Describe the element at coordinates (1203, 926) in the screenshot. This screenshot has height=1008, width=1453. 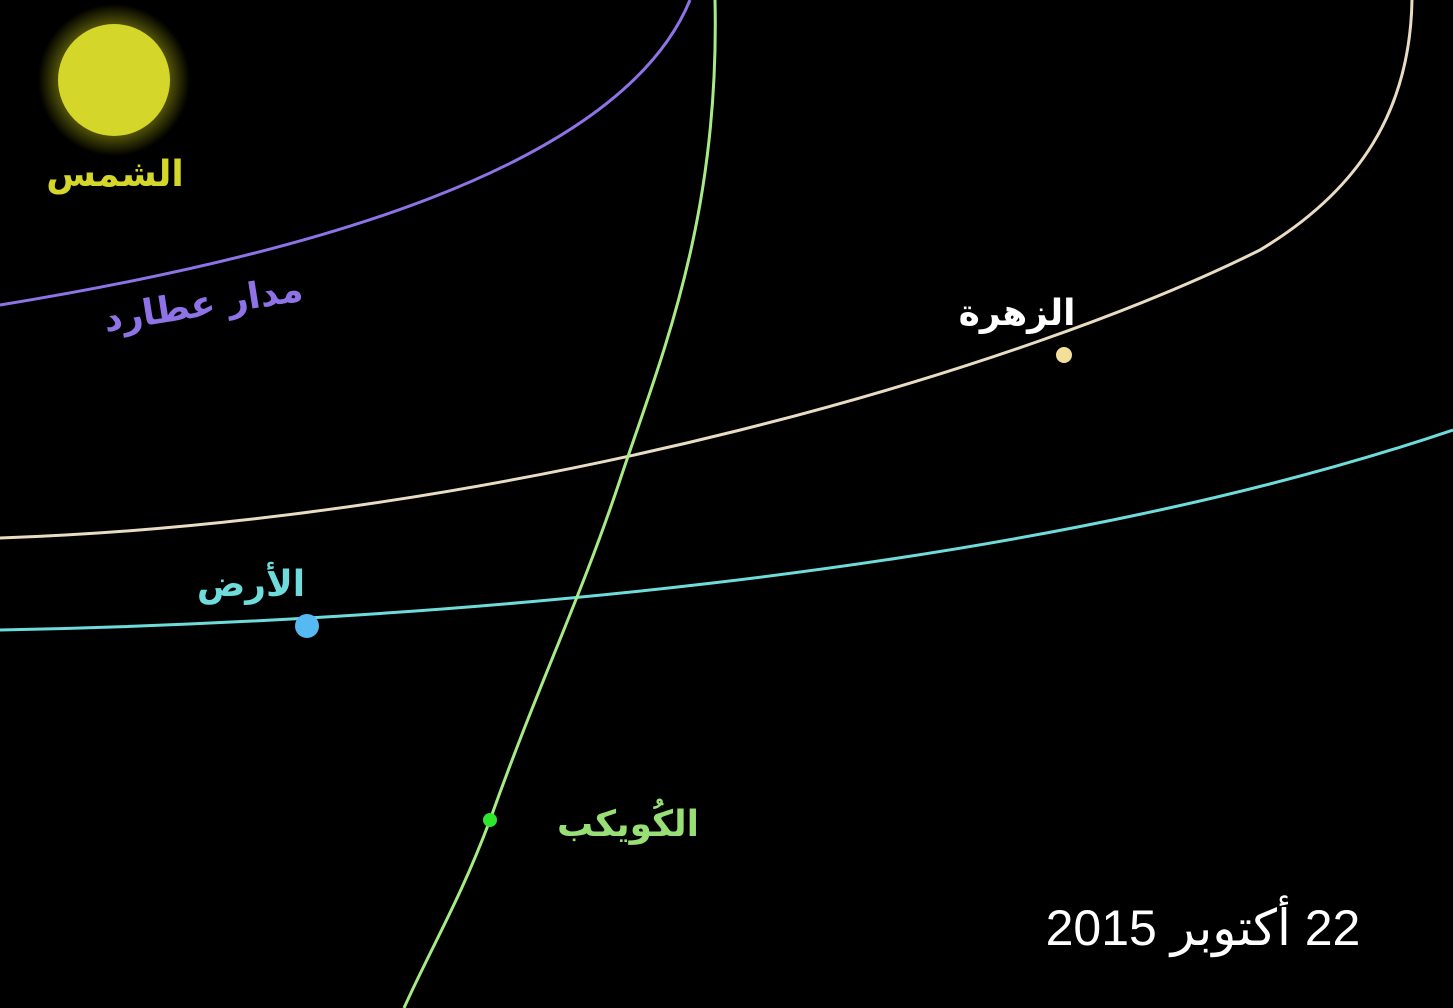
I see `date-caption: 22 أكتوبر 2015` at that location.